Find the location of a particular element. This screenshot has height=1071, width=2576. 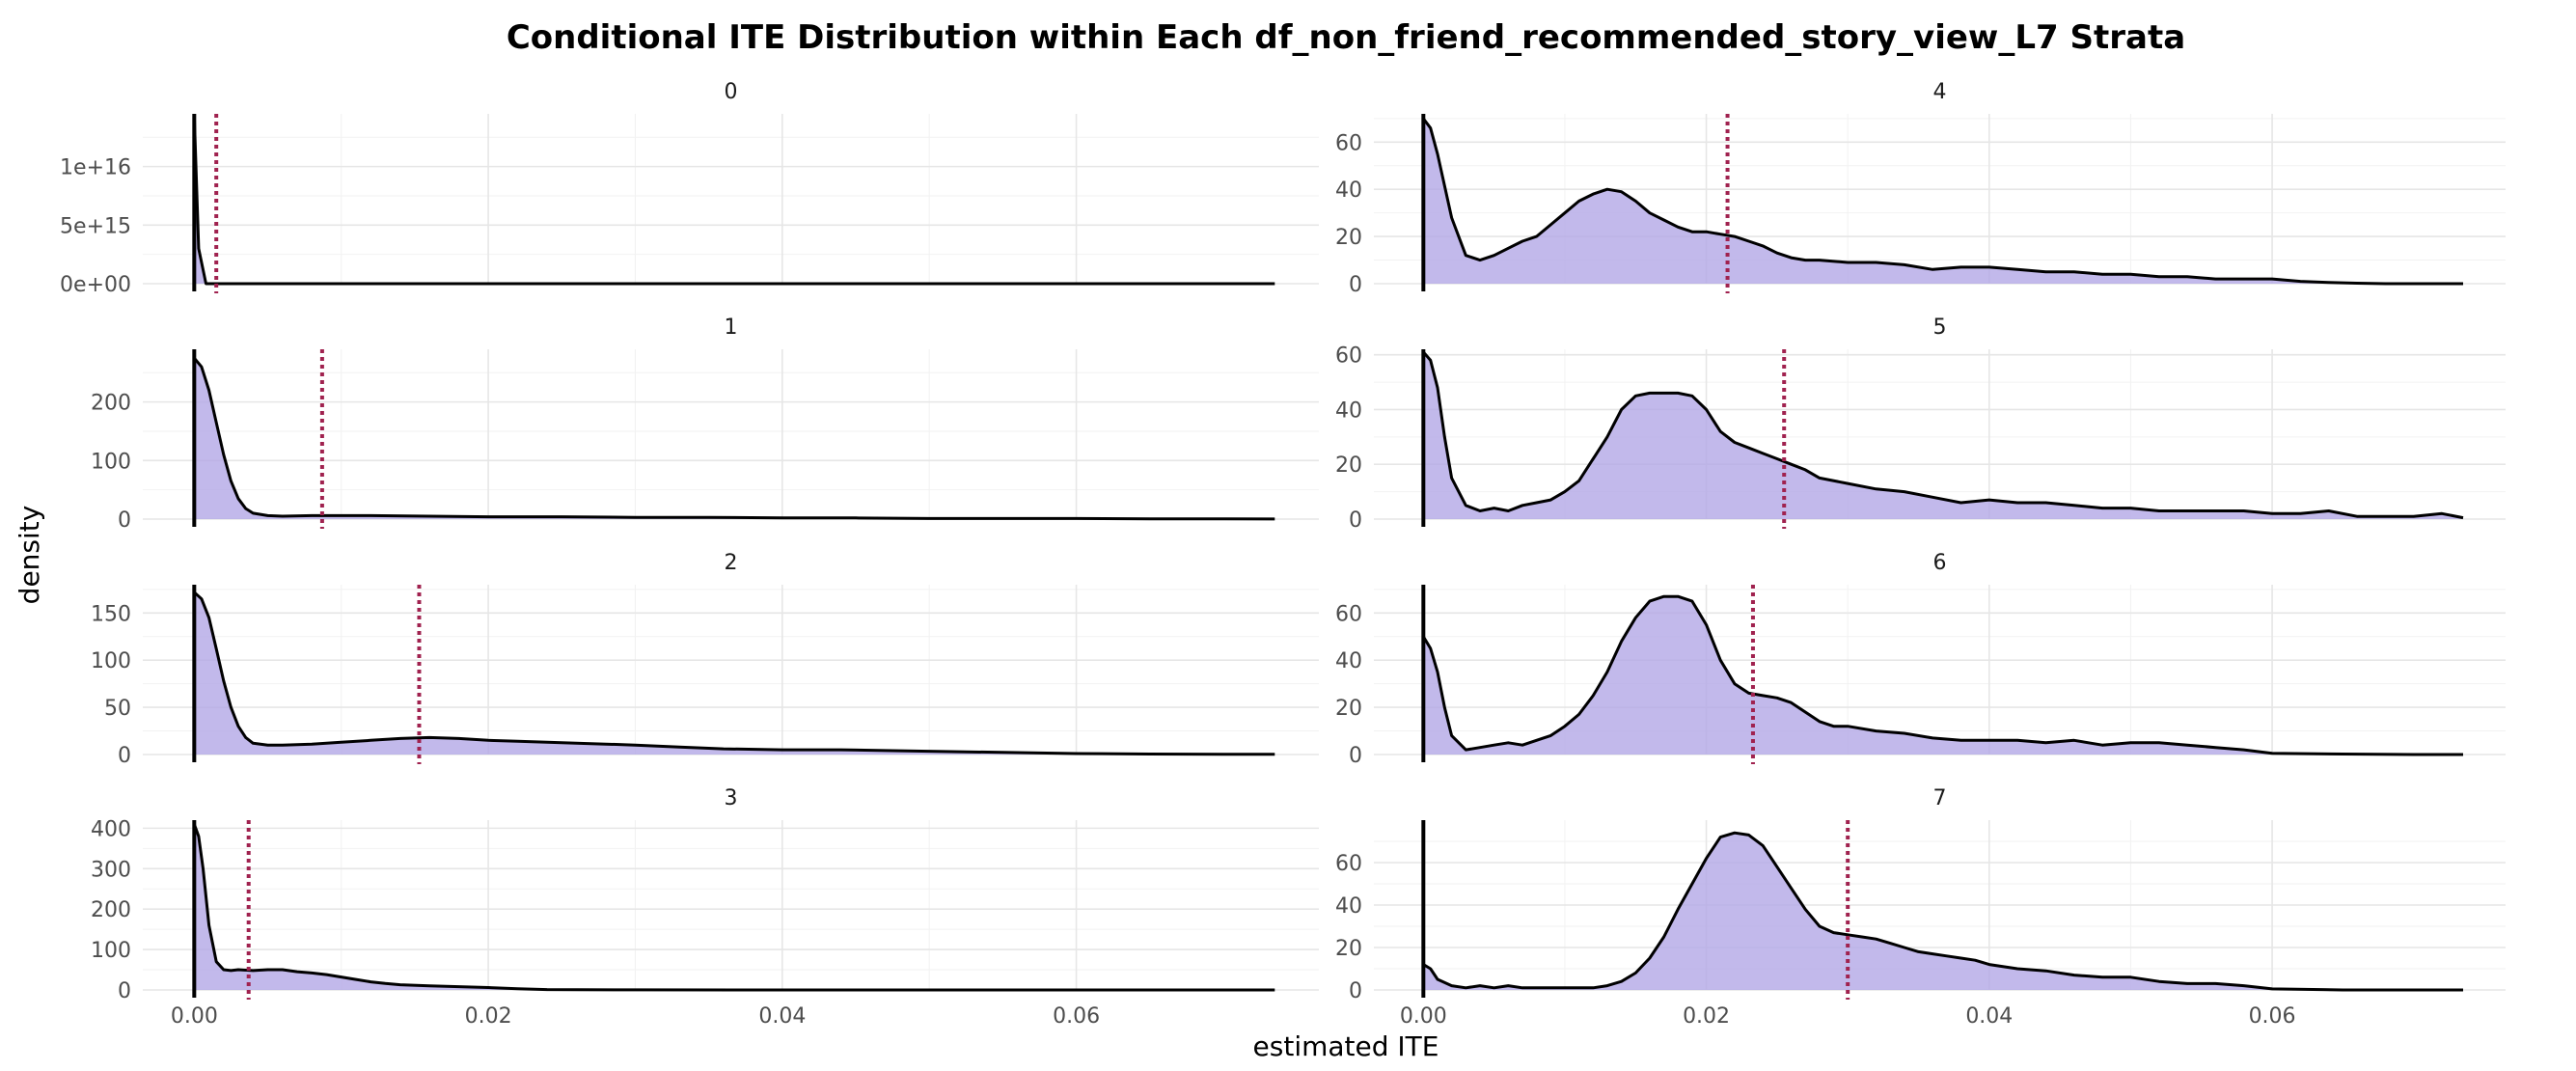

panel-7: 7 0 20 40 60 0.00 0.02 0.04 0.06 is located at coordinates (1921, 908).